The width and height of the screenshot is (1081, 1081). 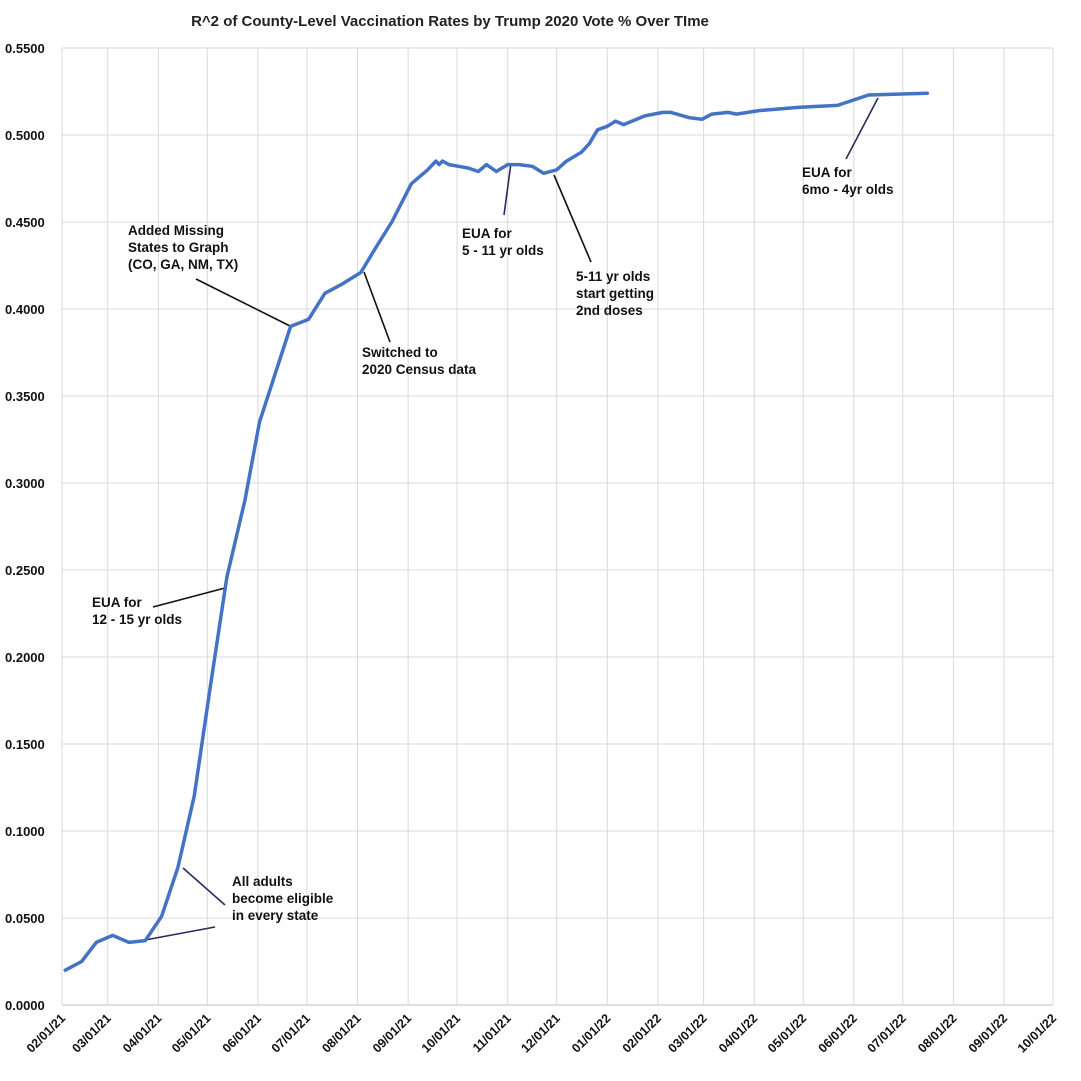 What do you see at coordinates (1037, 1033) in the screenshot?
I see `x-tick-label: 10/01/22` at bounding box center [1037, 1033].